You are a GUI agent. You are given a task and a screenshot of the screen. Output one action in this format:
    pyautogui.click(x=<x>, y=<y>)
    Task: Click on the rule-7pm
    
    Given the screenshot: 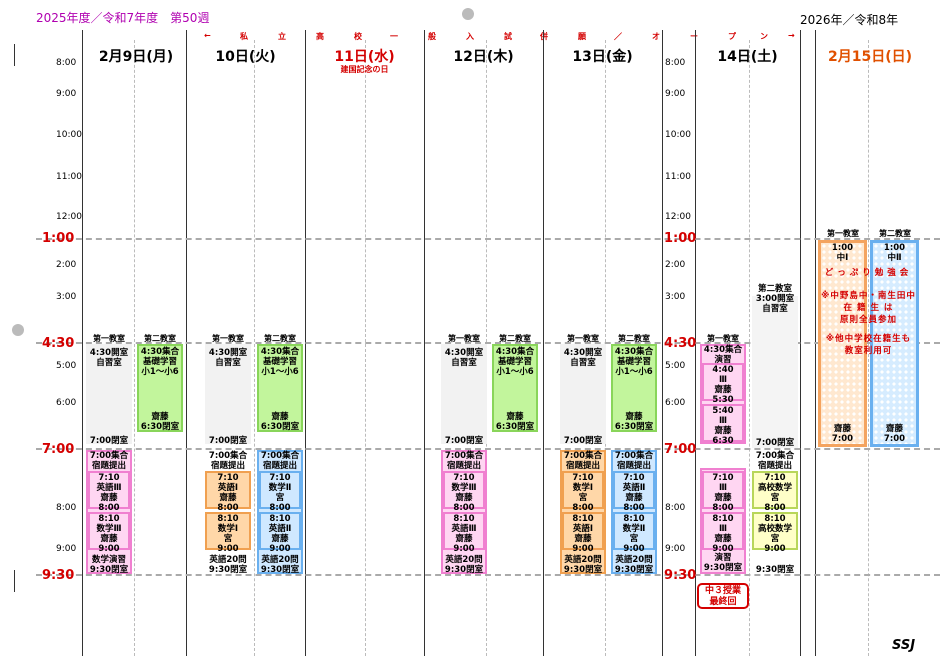 What is the action you would take?
    pyautogui.click(x=488, y=449)
    